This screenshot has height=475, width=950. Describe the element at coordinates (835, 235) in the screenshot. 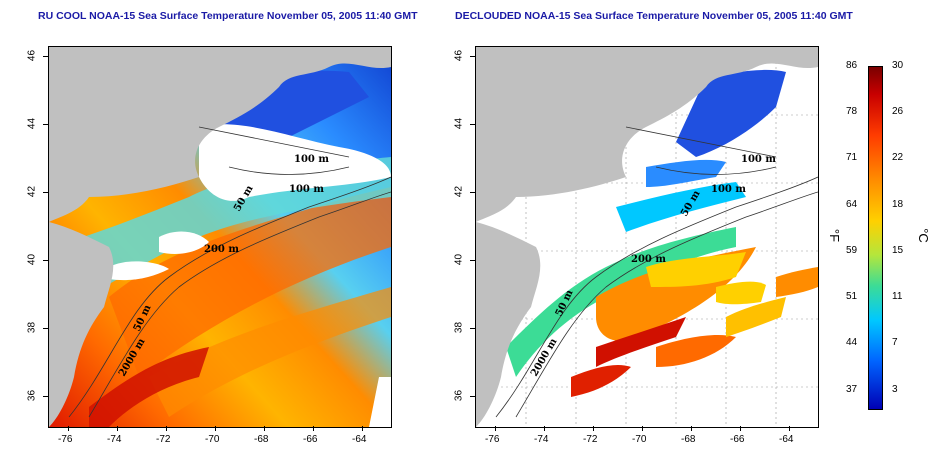

I see `fahrenheit-unit-label: °F` at that location.